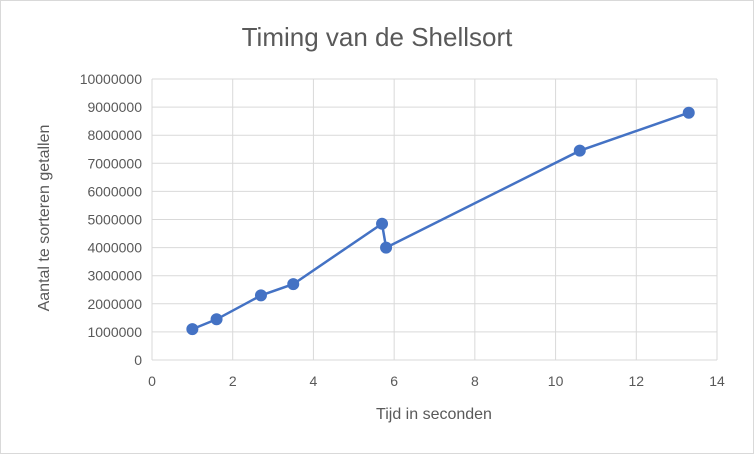  I want to click on x-axis-title: Tijd in seconden, so click(434, 414).